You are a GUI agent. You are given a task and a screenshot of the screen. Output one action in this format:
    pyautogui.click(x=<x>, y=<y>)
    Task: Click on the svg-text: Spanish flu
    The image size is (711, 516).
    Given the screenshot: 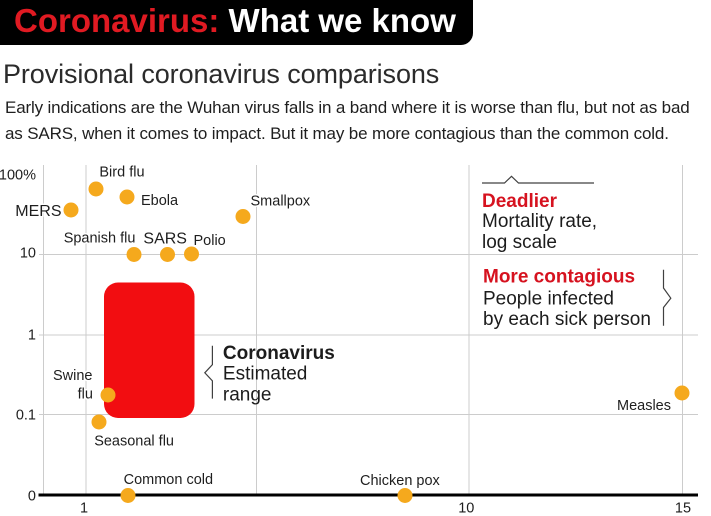 What is the action you would take?
    pyautogui.click(x=100, y=239)
    